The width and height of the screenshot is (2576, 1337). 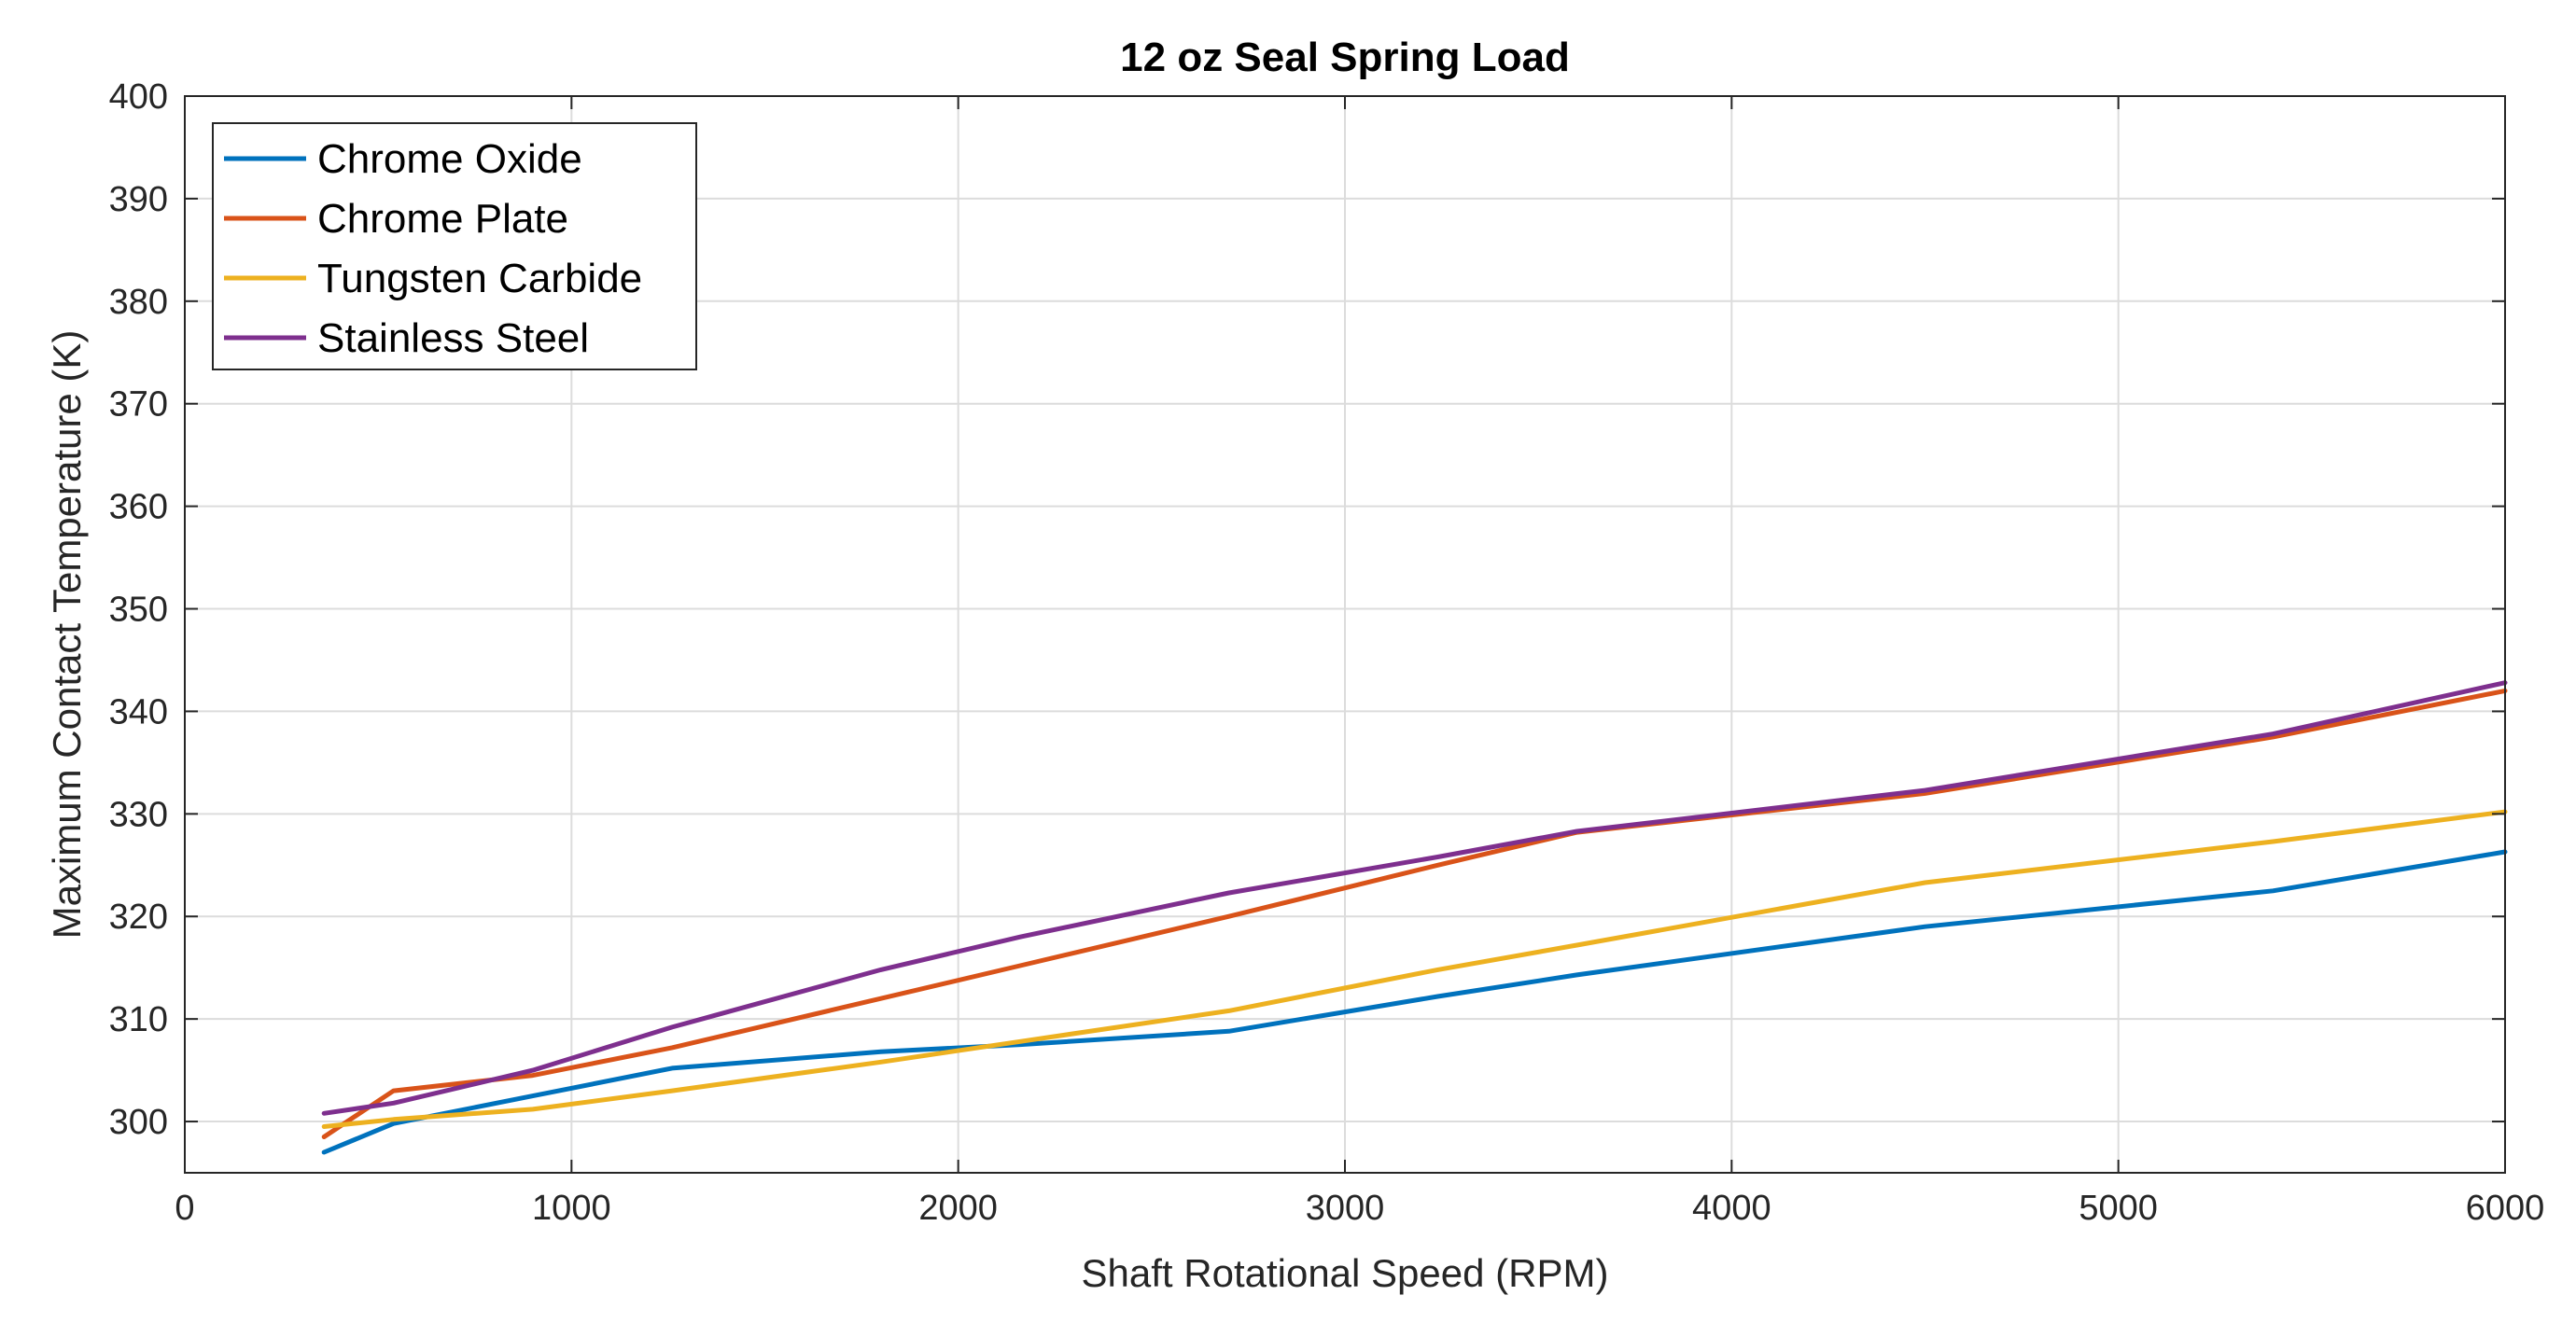 I want to click on y-tick-label: 400, so click(x=138, y=97).